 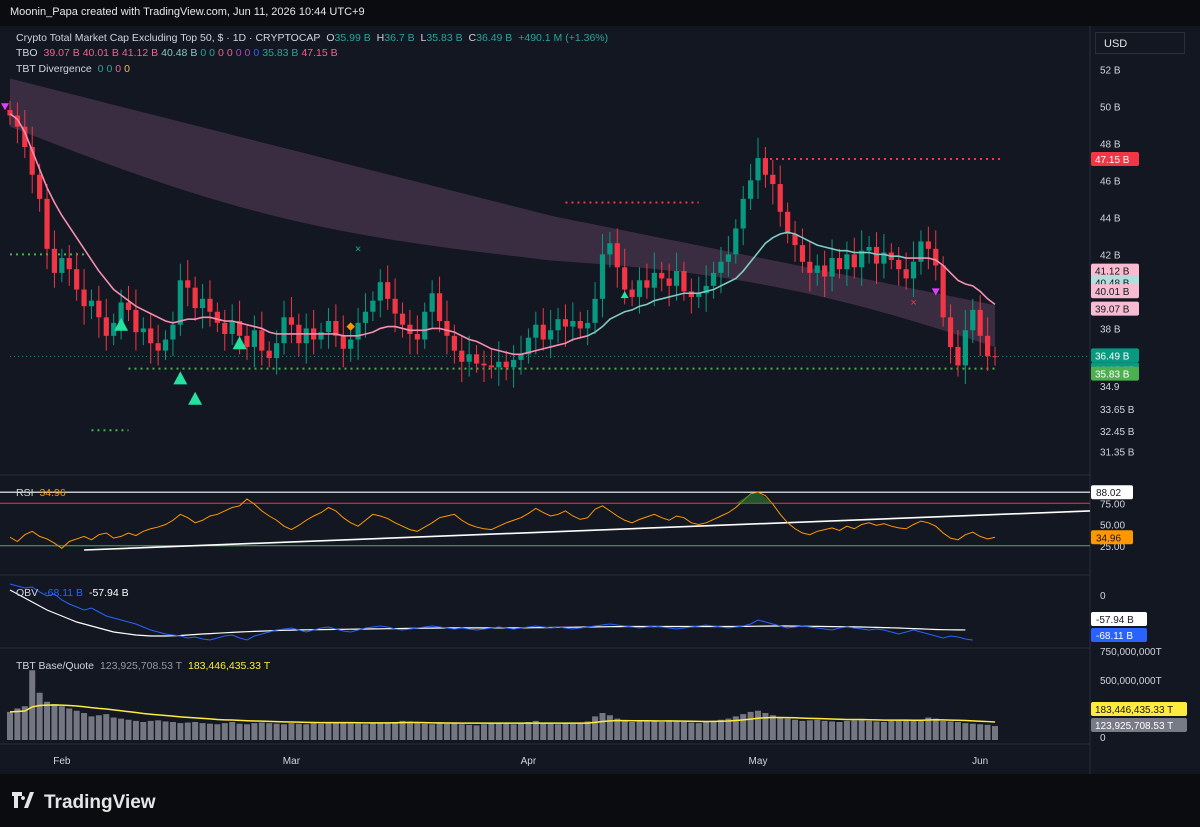 What do you see at coordinates (1108, 493) in the screenshot?
I see `rsi-tag-label: 88.02` at bounding box center [1108, 493].